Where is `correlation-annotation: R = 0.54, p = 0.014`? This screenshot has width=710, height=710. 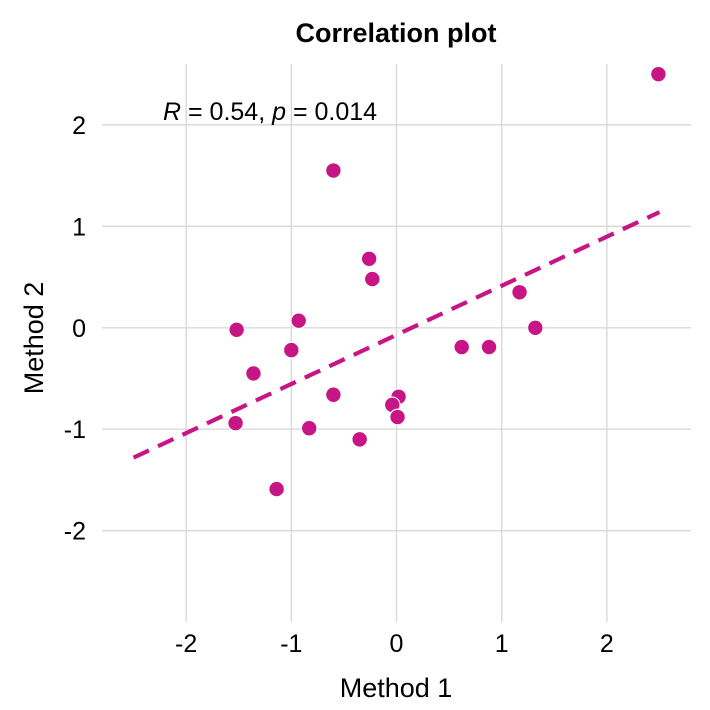 correlation-annotation: R = 0.54, p = 0.014 is located at coordinates (270, 112).